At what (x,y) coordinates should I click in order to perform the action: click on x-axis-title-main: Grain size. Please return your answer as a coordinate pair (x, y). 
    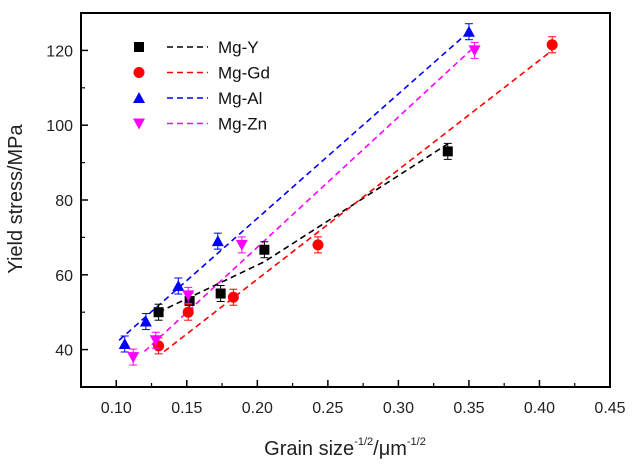
    Looking at the image, I should click on (309, 449).